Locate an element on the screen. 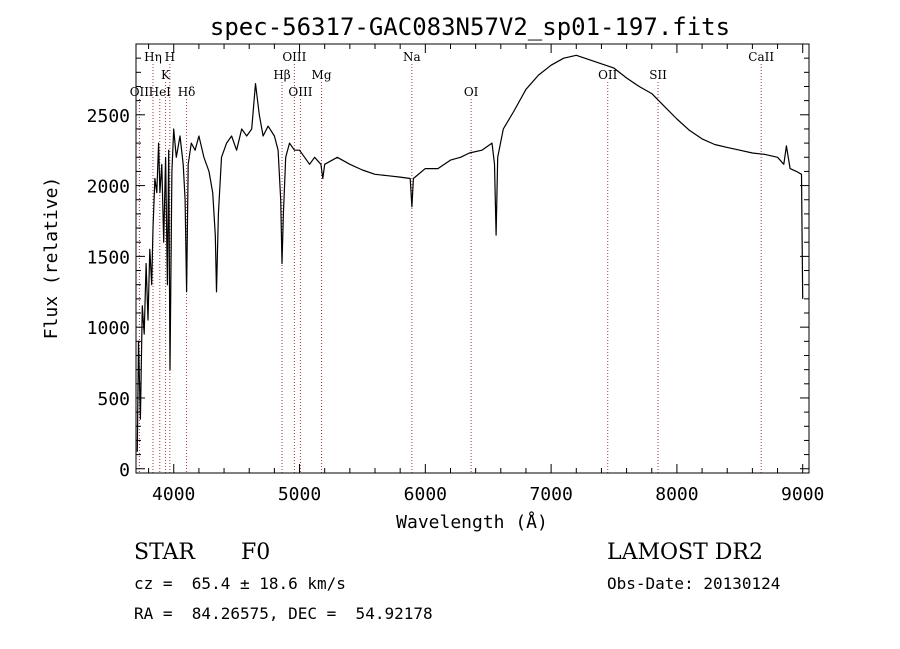  y-tick-label: 1500 is located at coordinates (108, 257).